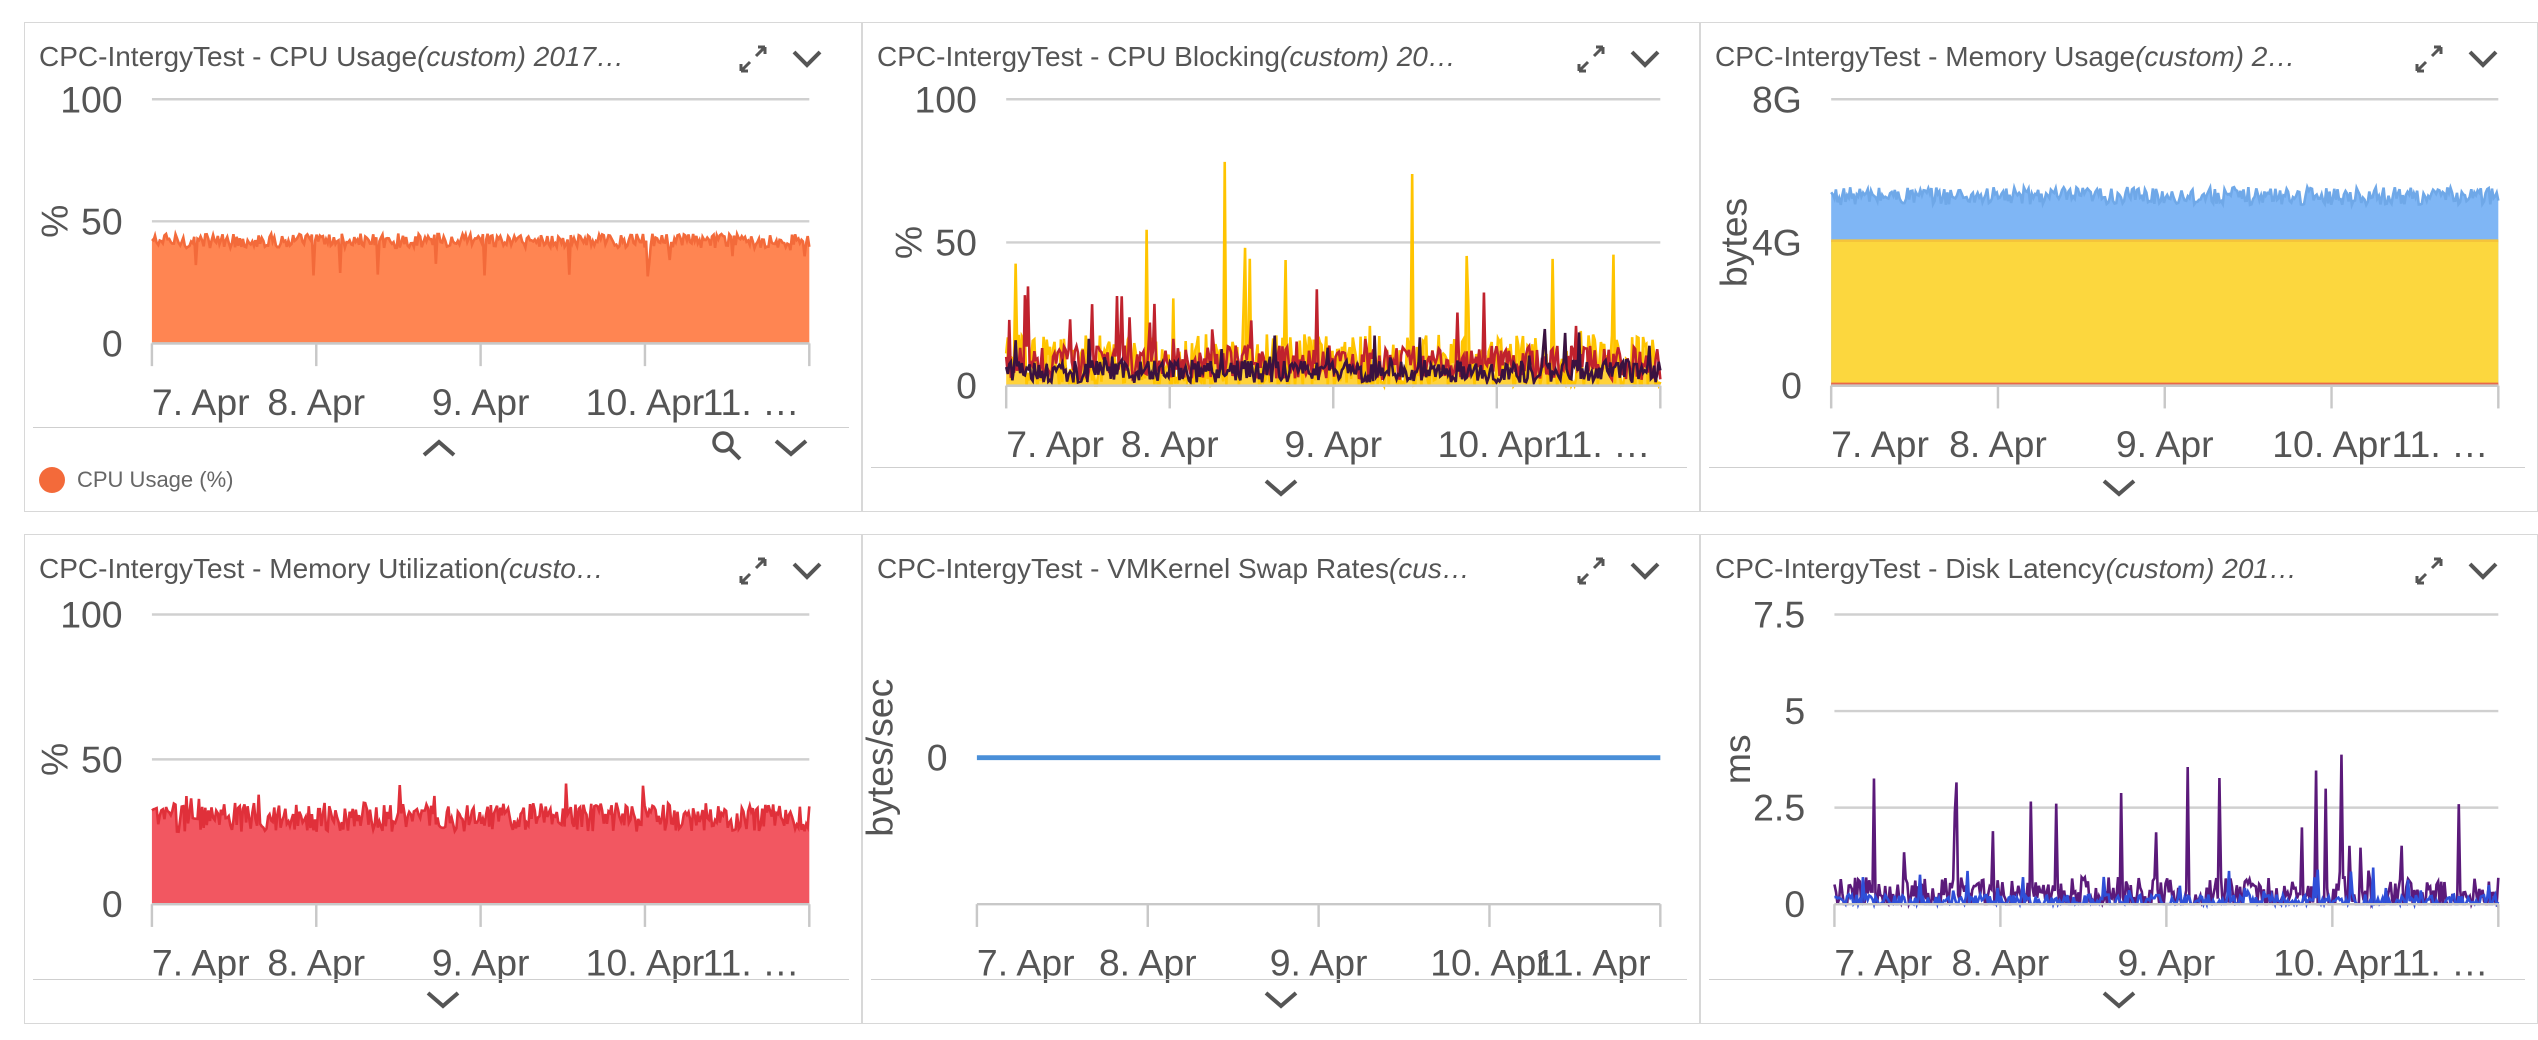 This screenshot has height=1040, width=2538. Describe the element at coordinates (1777, 101) in the screenshot. I see `y-tick-label: 8G` at that location.